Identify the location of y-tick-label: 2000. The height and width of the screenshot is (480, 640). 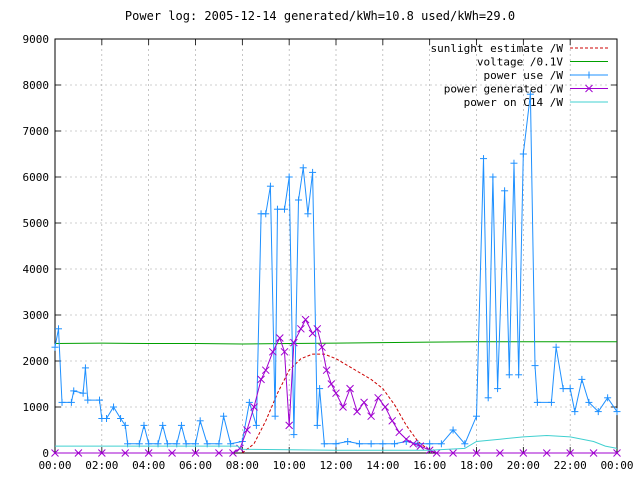
(36, 361).